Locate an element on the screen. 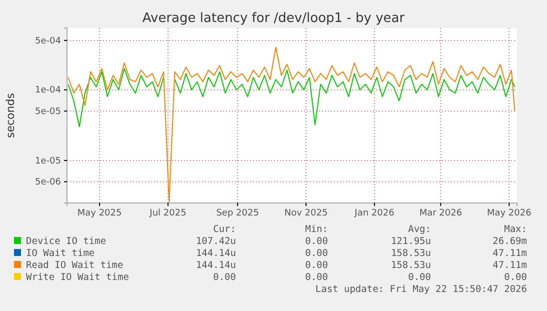 The image size is (547, 311). text: Last update: Fri May 22 15:50:47 2026 is located at coordinates (421, 289).